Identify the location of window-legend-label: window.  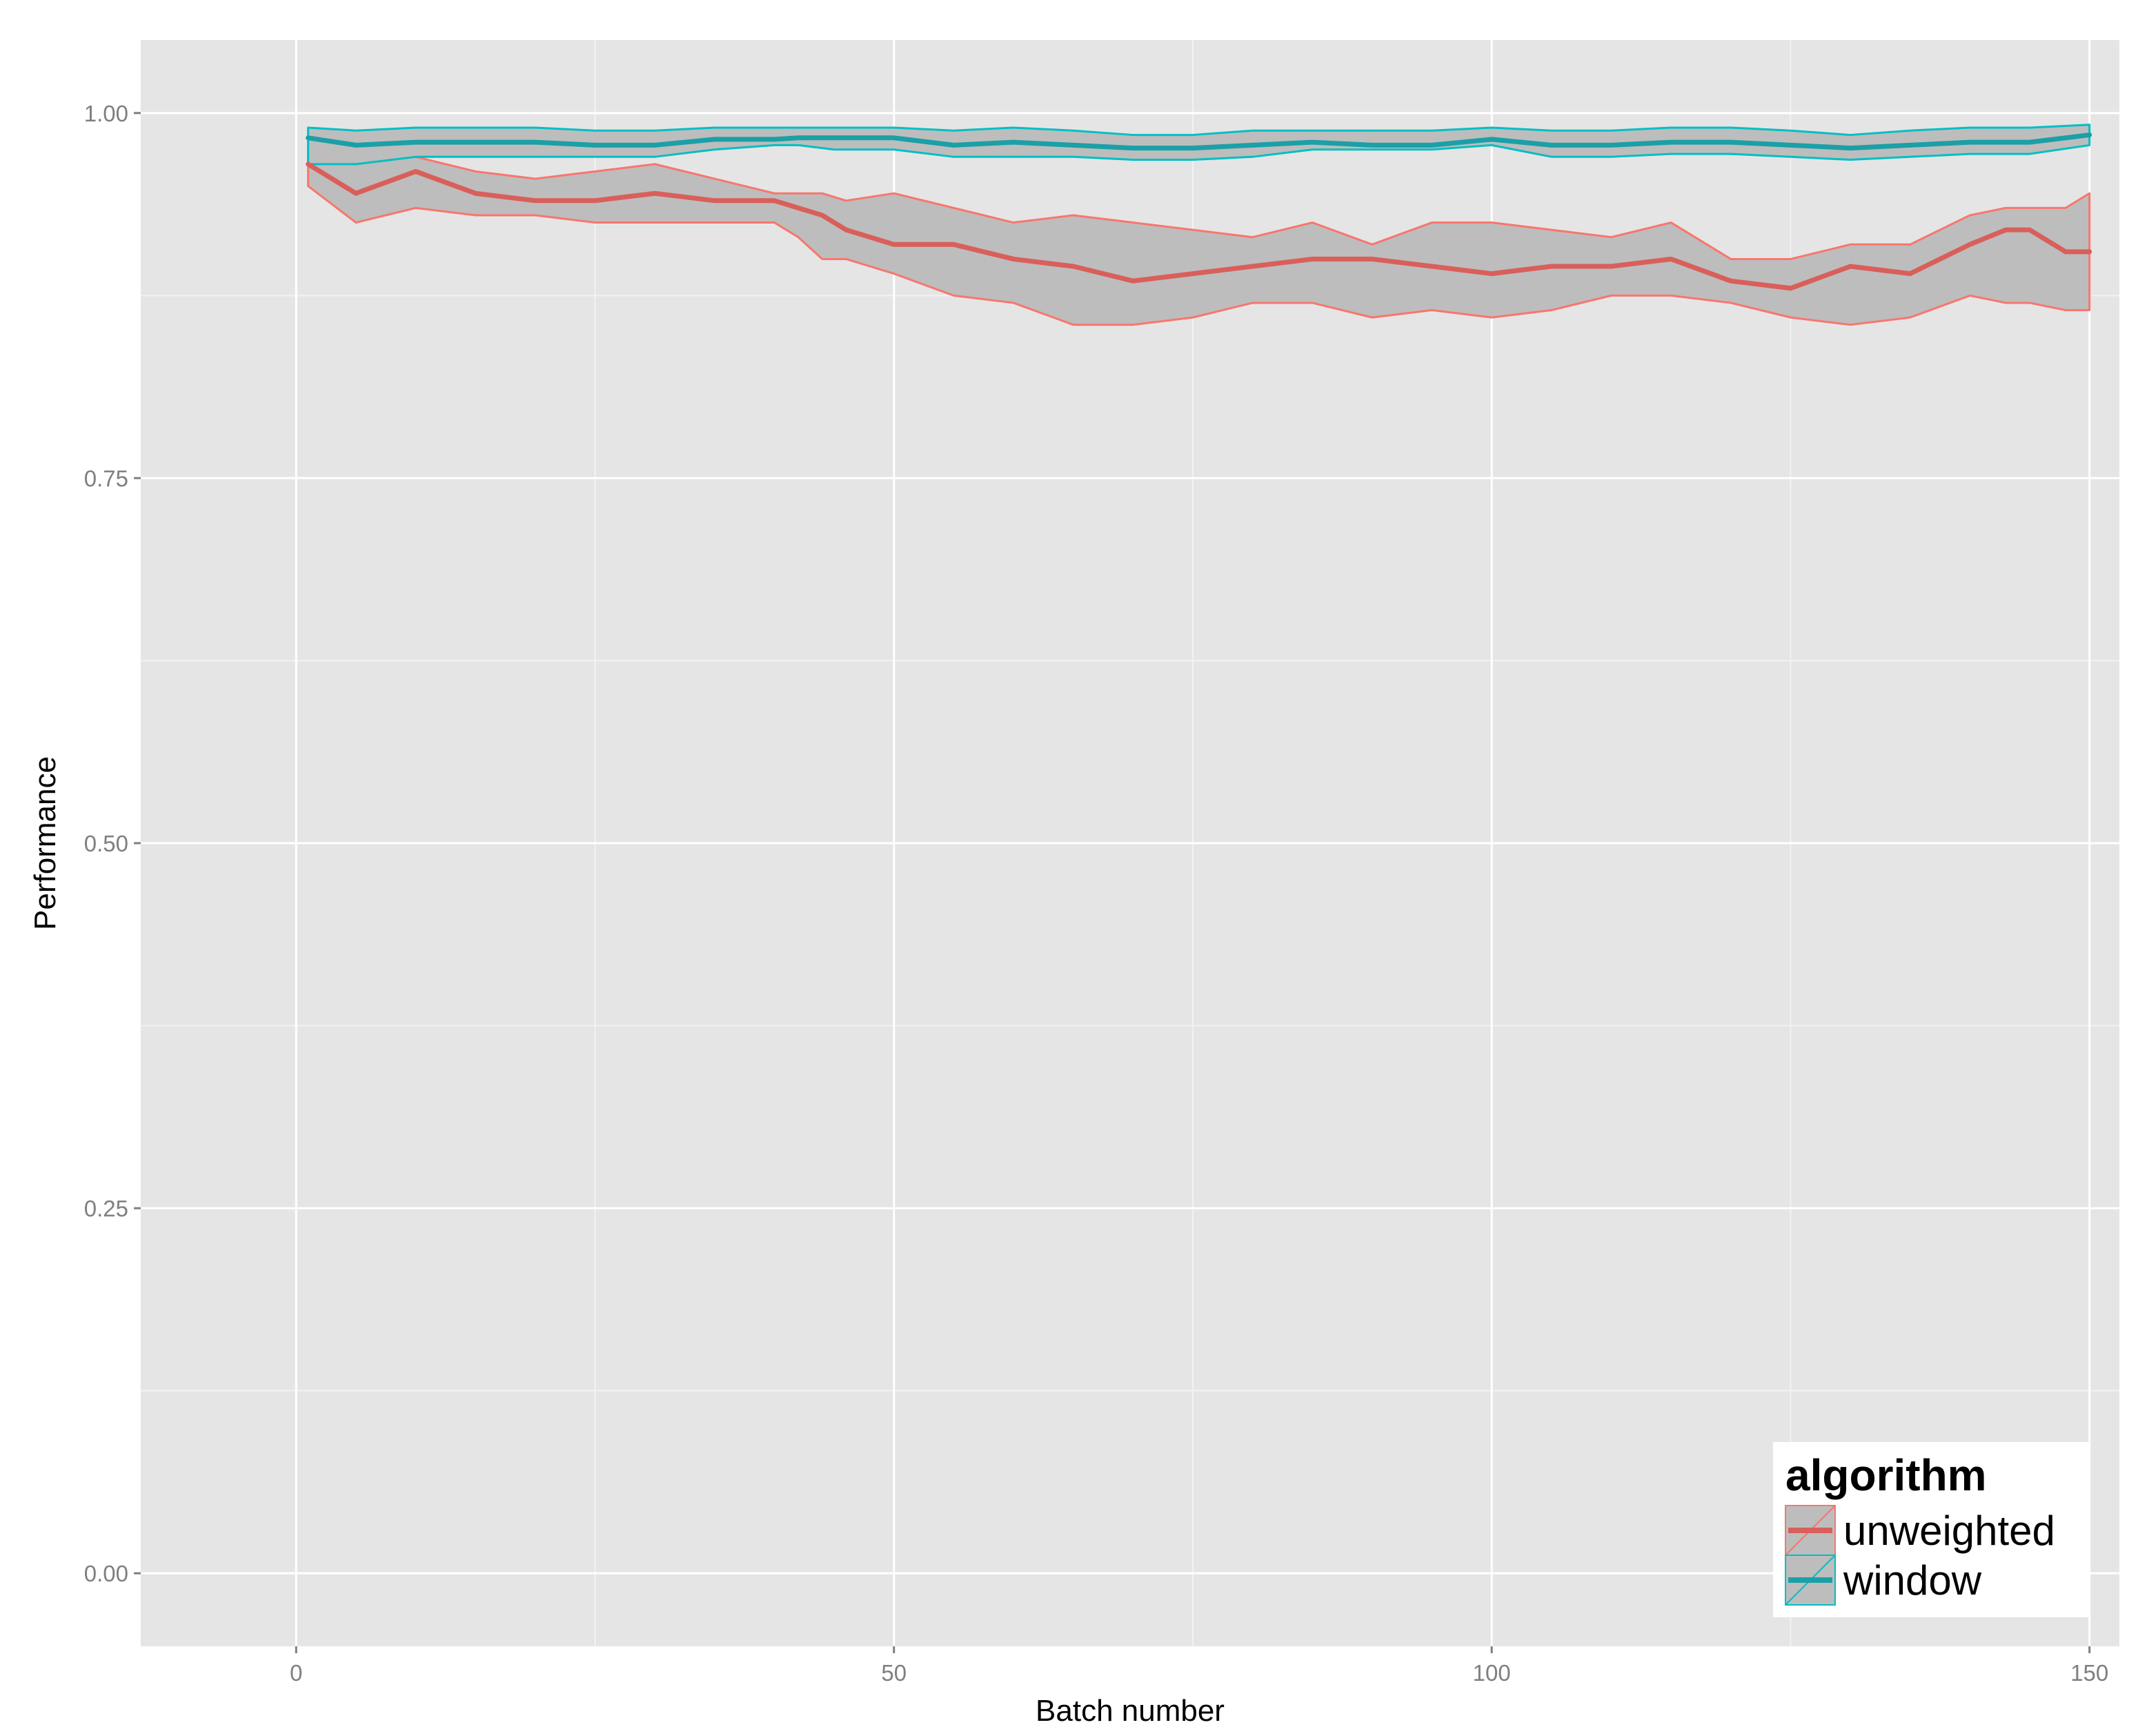
(1912, 1581).